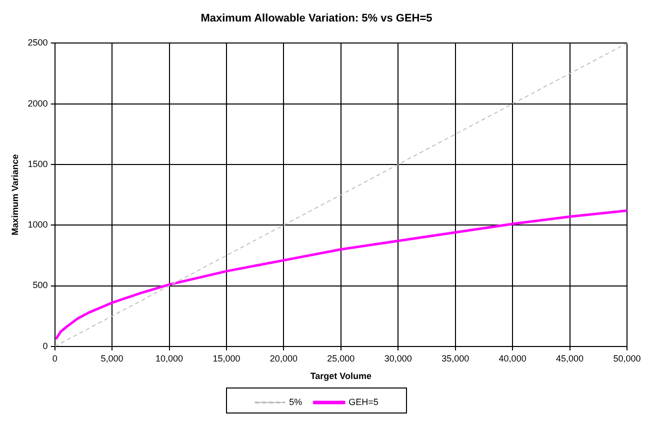  Describe the element at coordinates (295, 401) in the screenshot. I see `legend-label: 5%` at that location.